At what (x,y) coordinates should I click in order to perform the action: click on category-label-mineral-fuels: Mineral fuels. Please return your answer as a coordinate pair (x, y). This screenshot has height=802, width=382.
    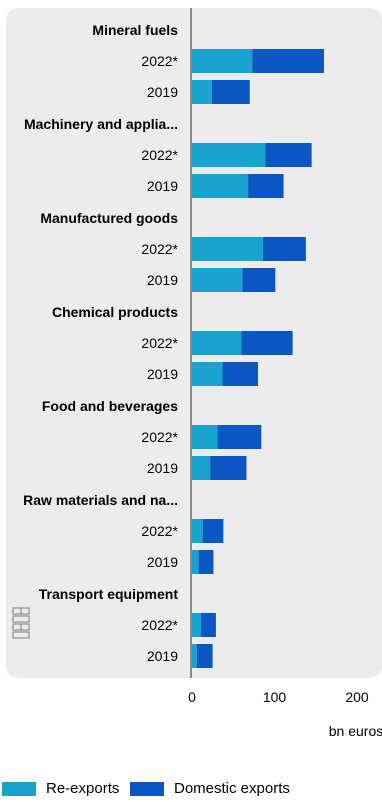
    Looking at the image, I should click on (135, 30).